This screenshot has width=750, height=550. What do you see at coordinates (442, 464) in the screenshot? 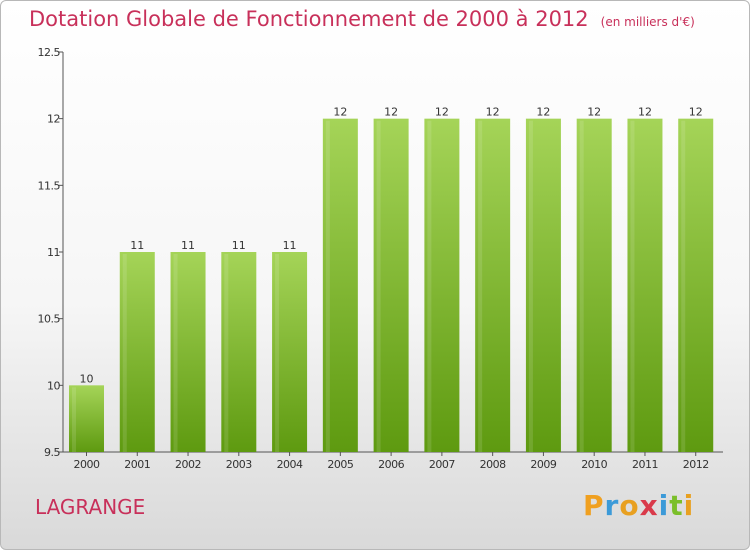
I see `x-tick-label: 2007` at bounding box center [442, 464].